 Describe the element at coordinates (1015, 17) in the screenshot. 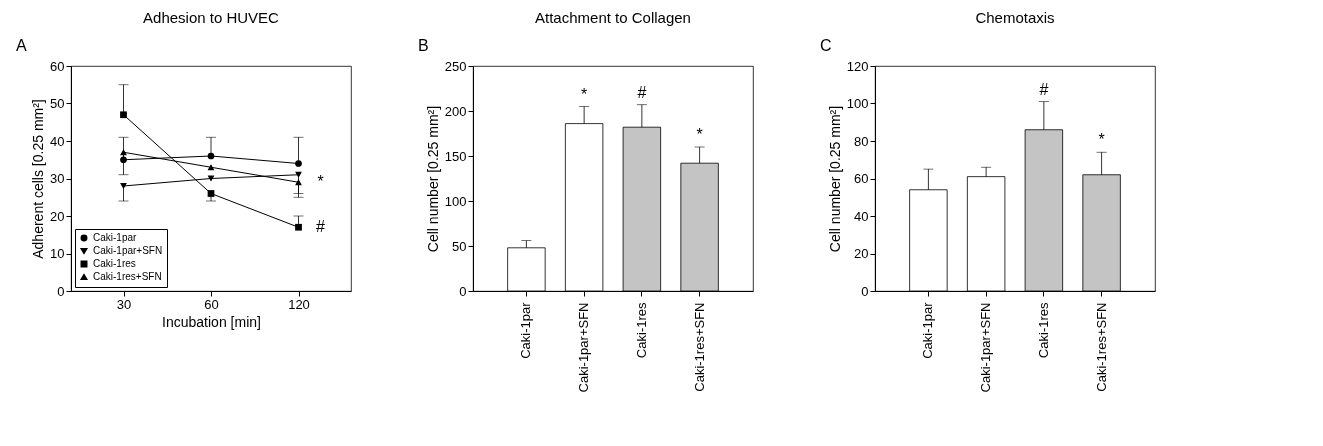

I see `chart-title: Chemotaxis` at that location.